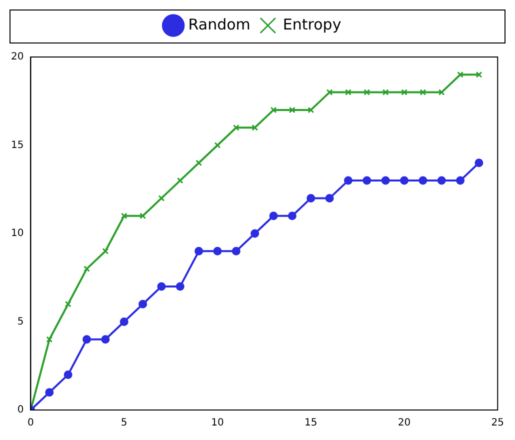 Image resolution: width=515 pixels, height=440 pixels. What do you see at coordinates (404, 423) in the screenshot?
I see `x-tick-label: 20` at bounding box center [404, 423].